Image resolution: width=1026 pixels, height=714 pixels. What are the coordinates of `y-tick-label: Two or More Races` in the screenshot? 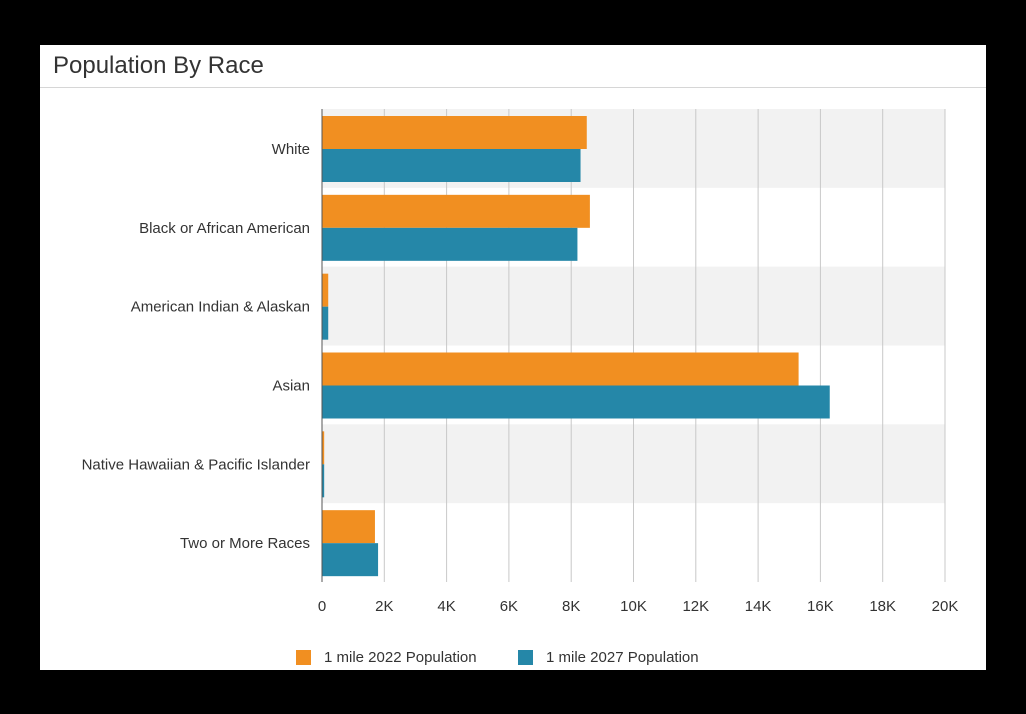 It's located at (245, 543).